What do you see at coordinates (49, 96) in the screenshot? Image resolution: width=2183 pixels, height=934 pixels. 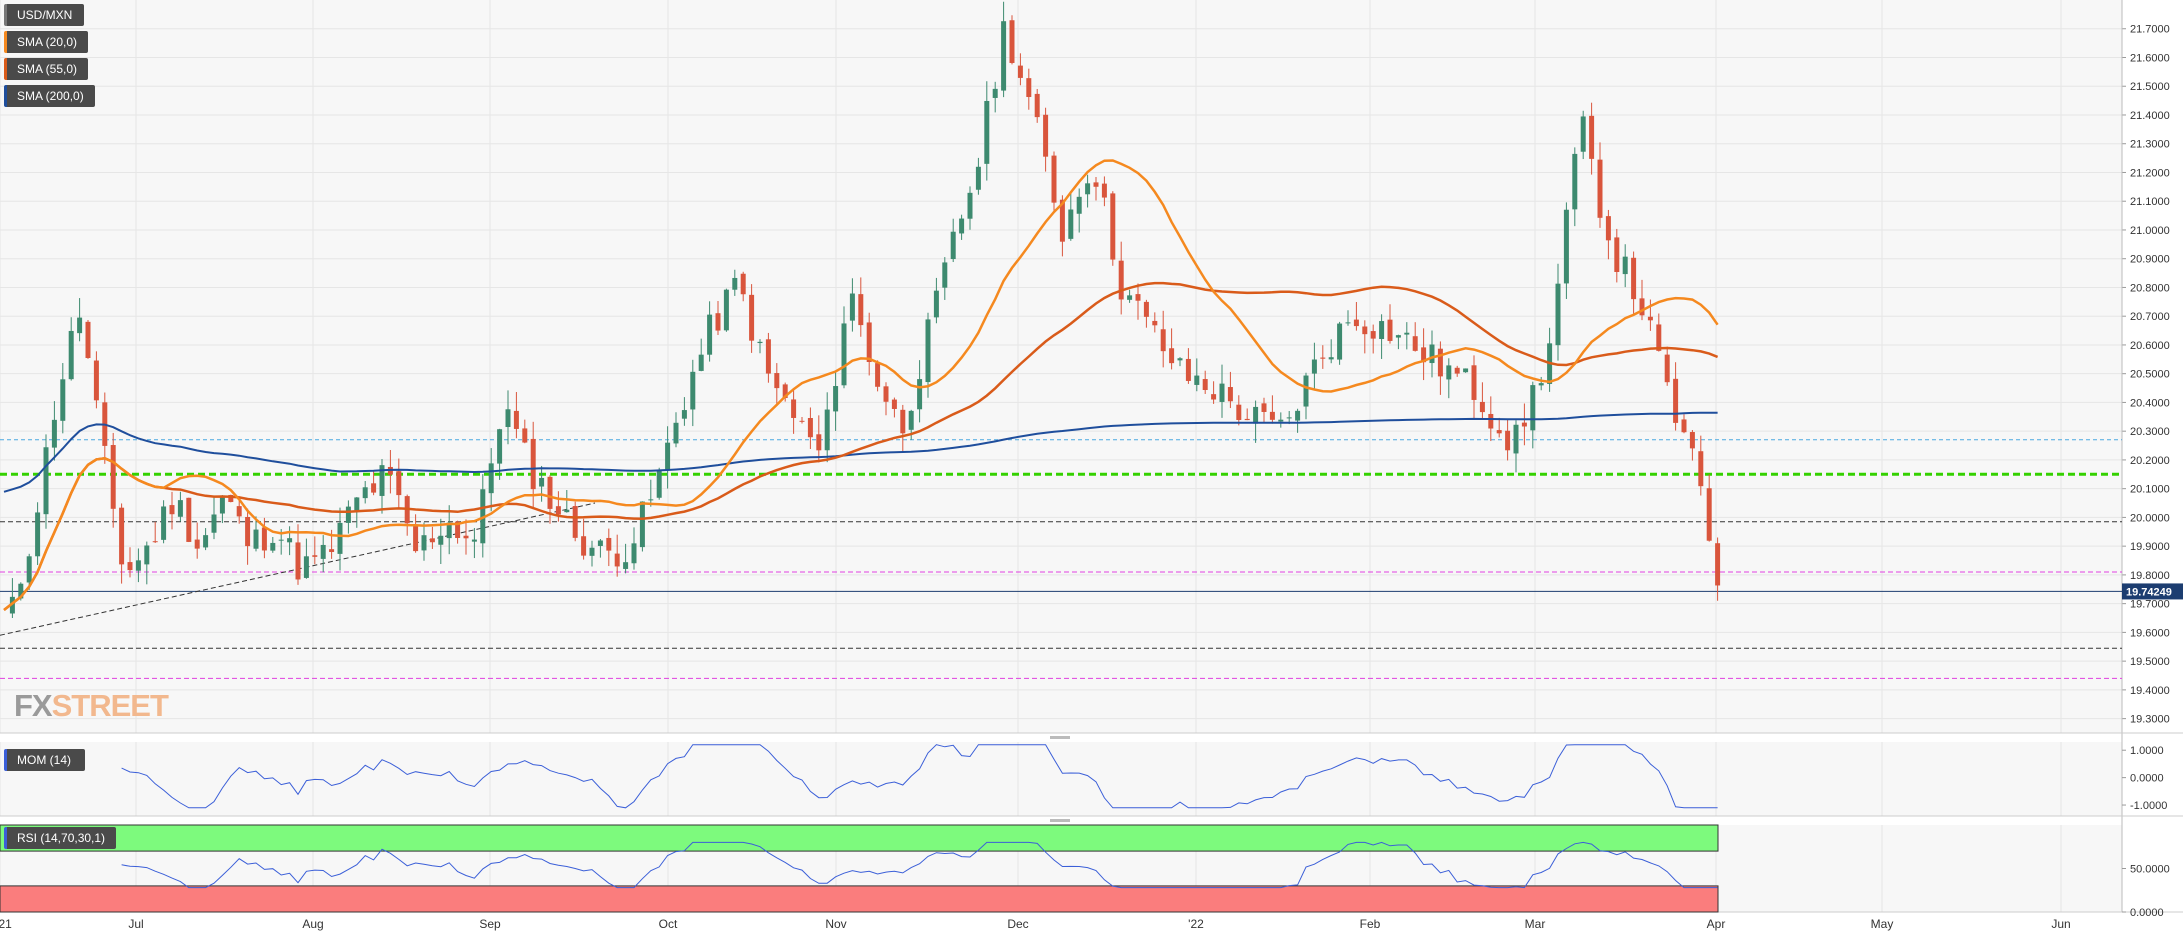 I see `legend-sma200: SMA (200,0)` at bounding box center [49, 96].